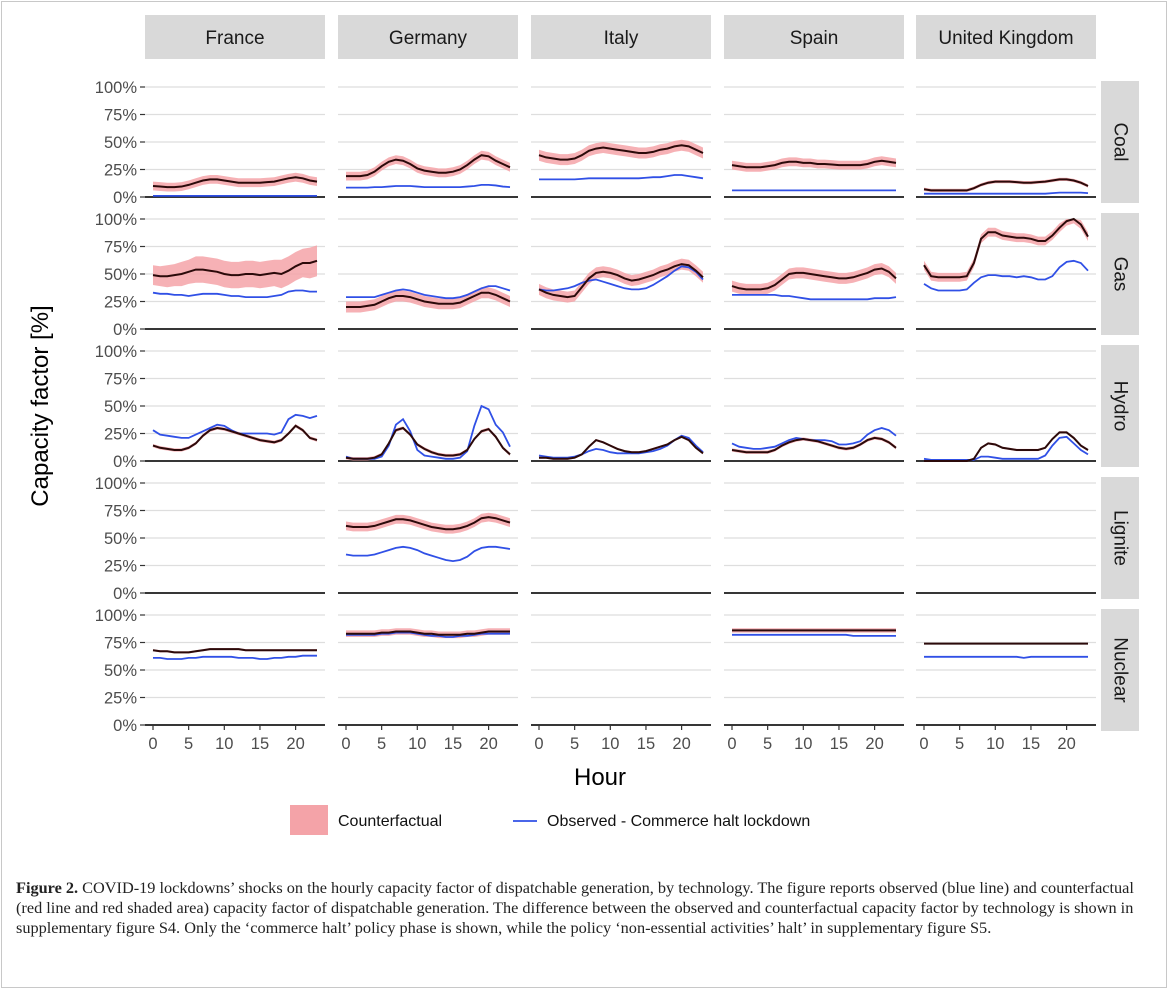  What do you see at coordinates (1006, 193) in the screenshot?
I see `observed-line-united-kingdom-coal` at bounding box center [1006, 193].